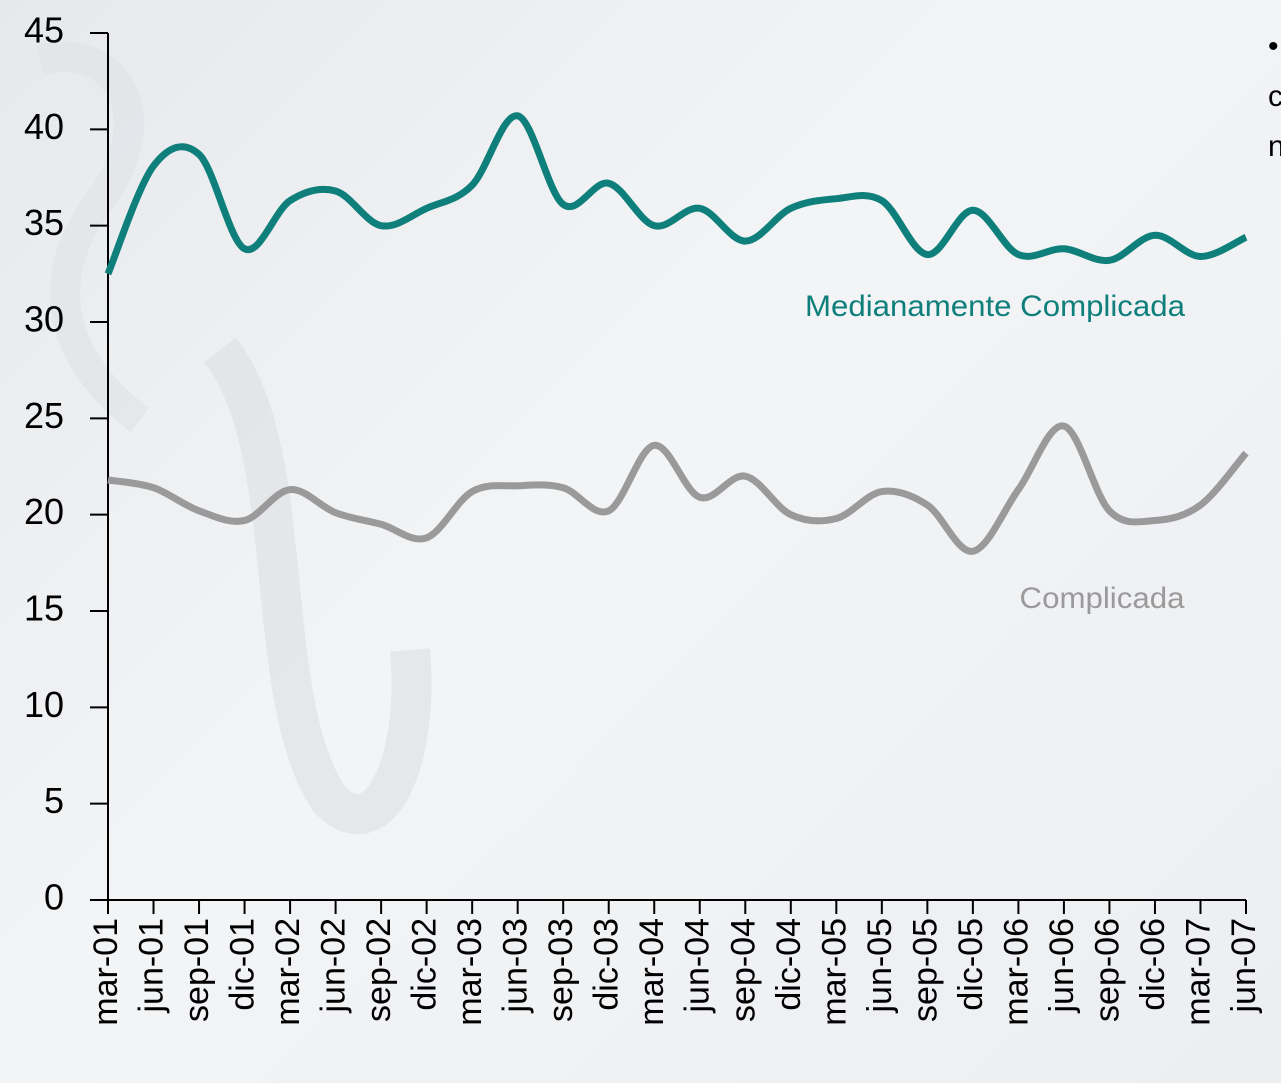 Image resolution: width=1281 pixels, height=1083 pixels. Describe the element at coordinates (54, 800) in the screenshot. I see `y-tick-label: 5` at that location.